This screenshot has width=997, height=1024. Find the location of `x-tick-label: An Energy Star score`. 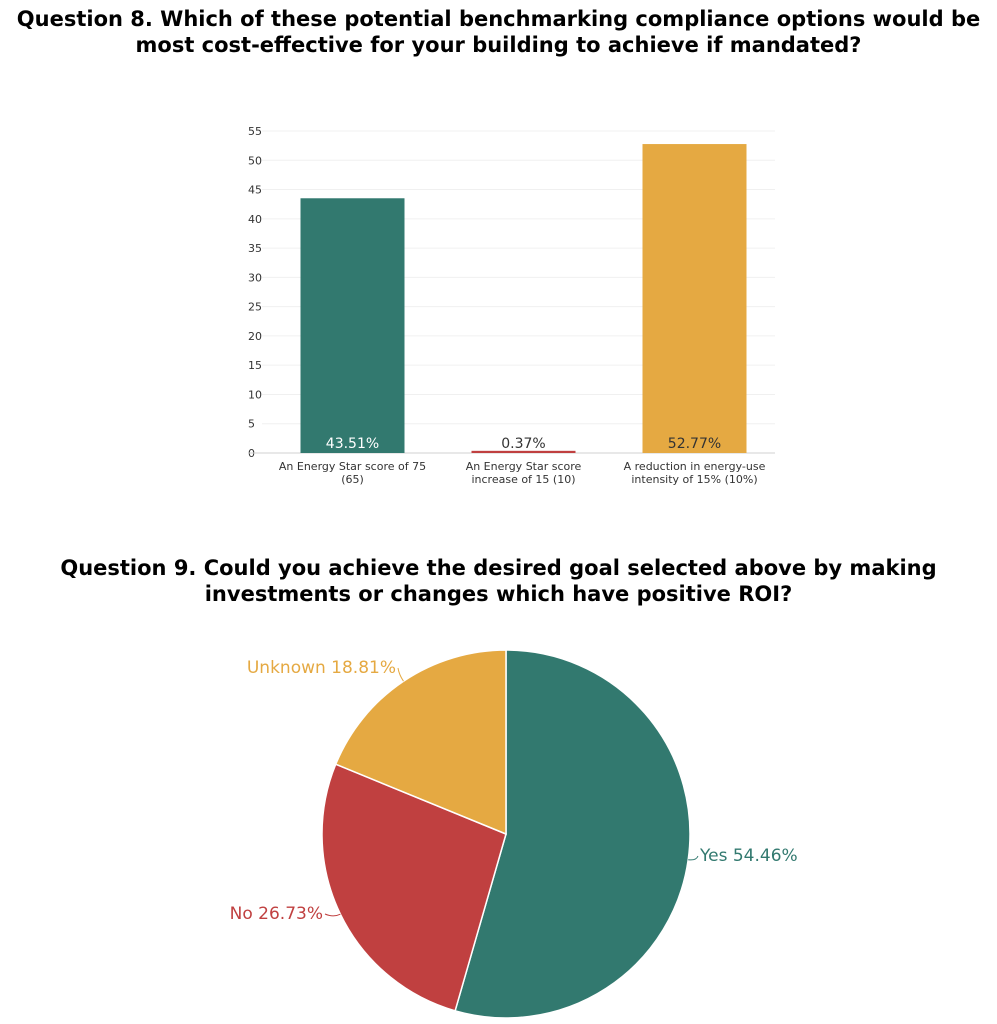

x-tick-label: An Energy Star score is located at coordinates (524, 466).